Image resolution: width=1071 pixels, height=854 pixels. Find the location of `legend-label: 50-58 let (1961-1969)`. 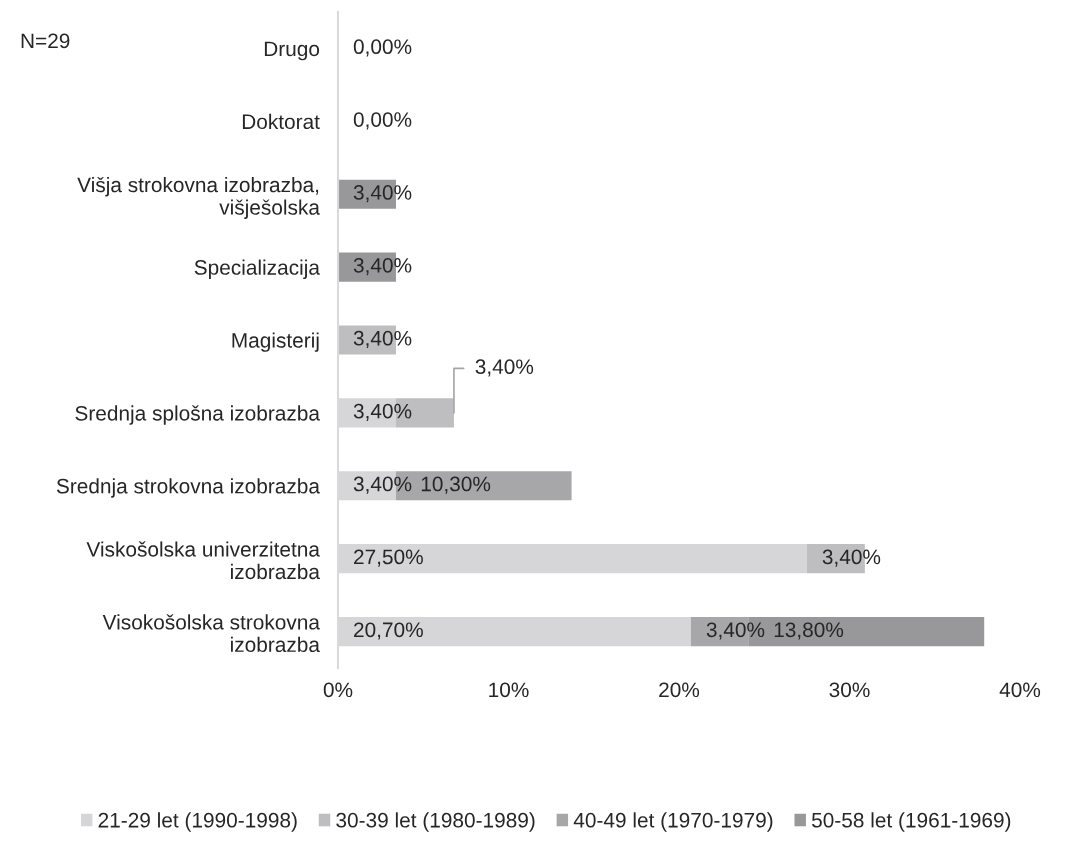

legend-label: 50-58 let (1961-1969) is located at coordinates (911, 822).